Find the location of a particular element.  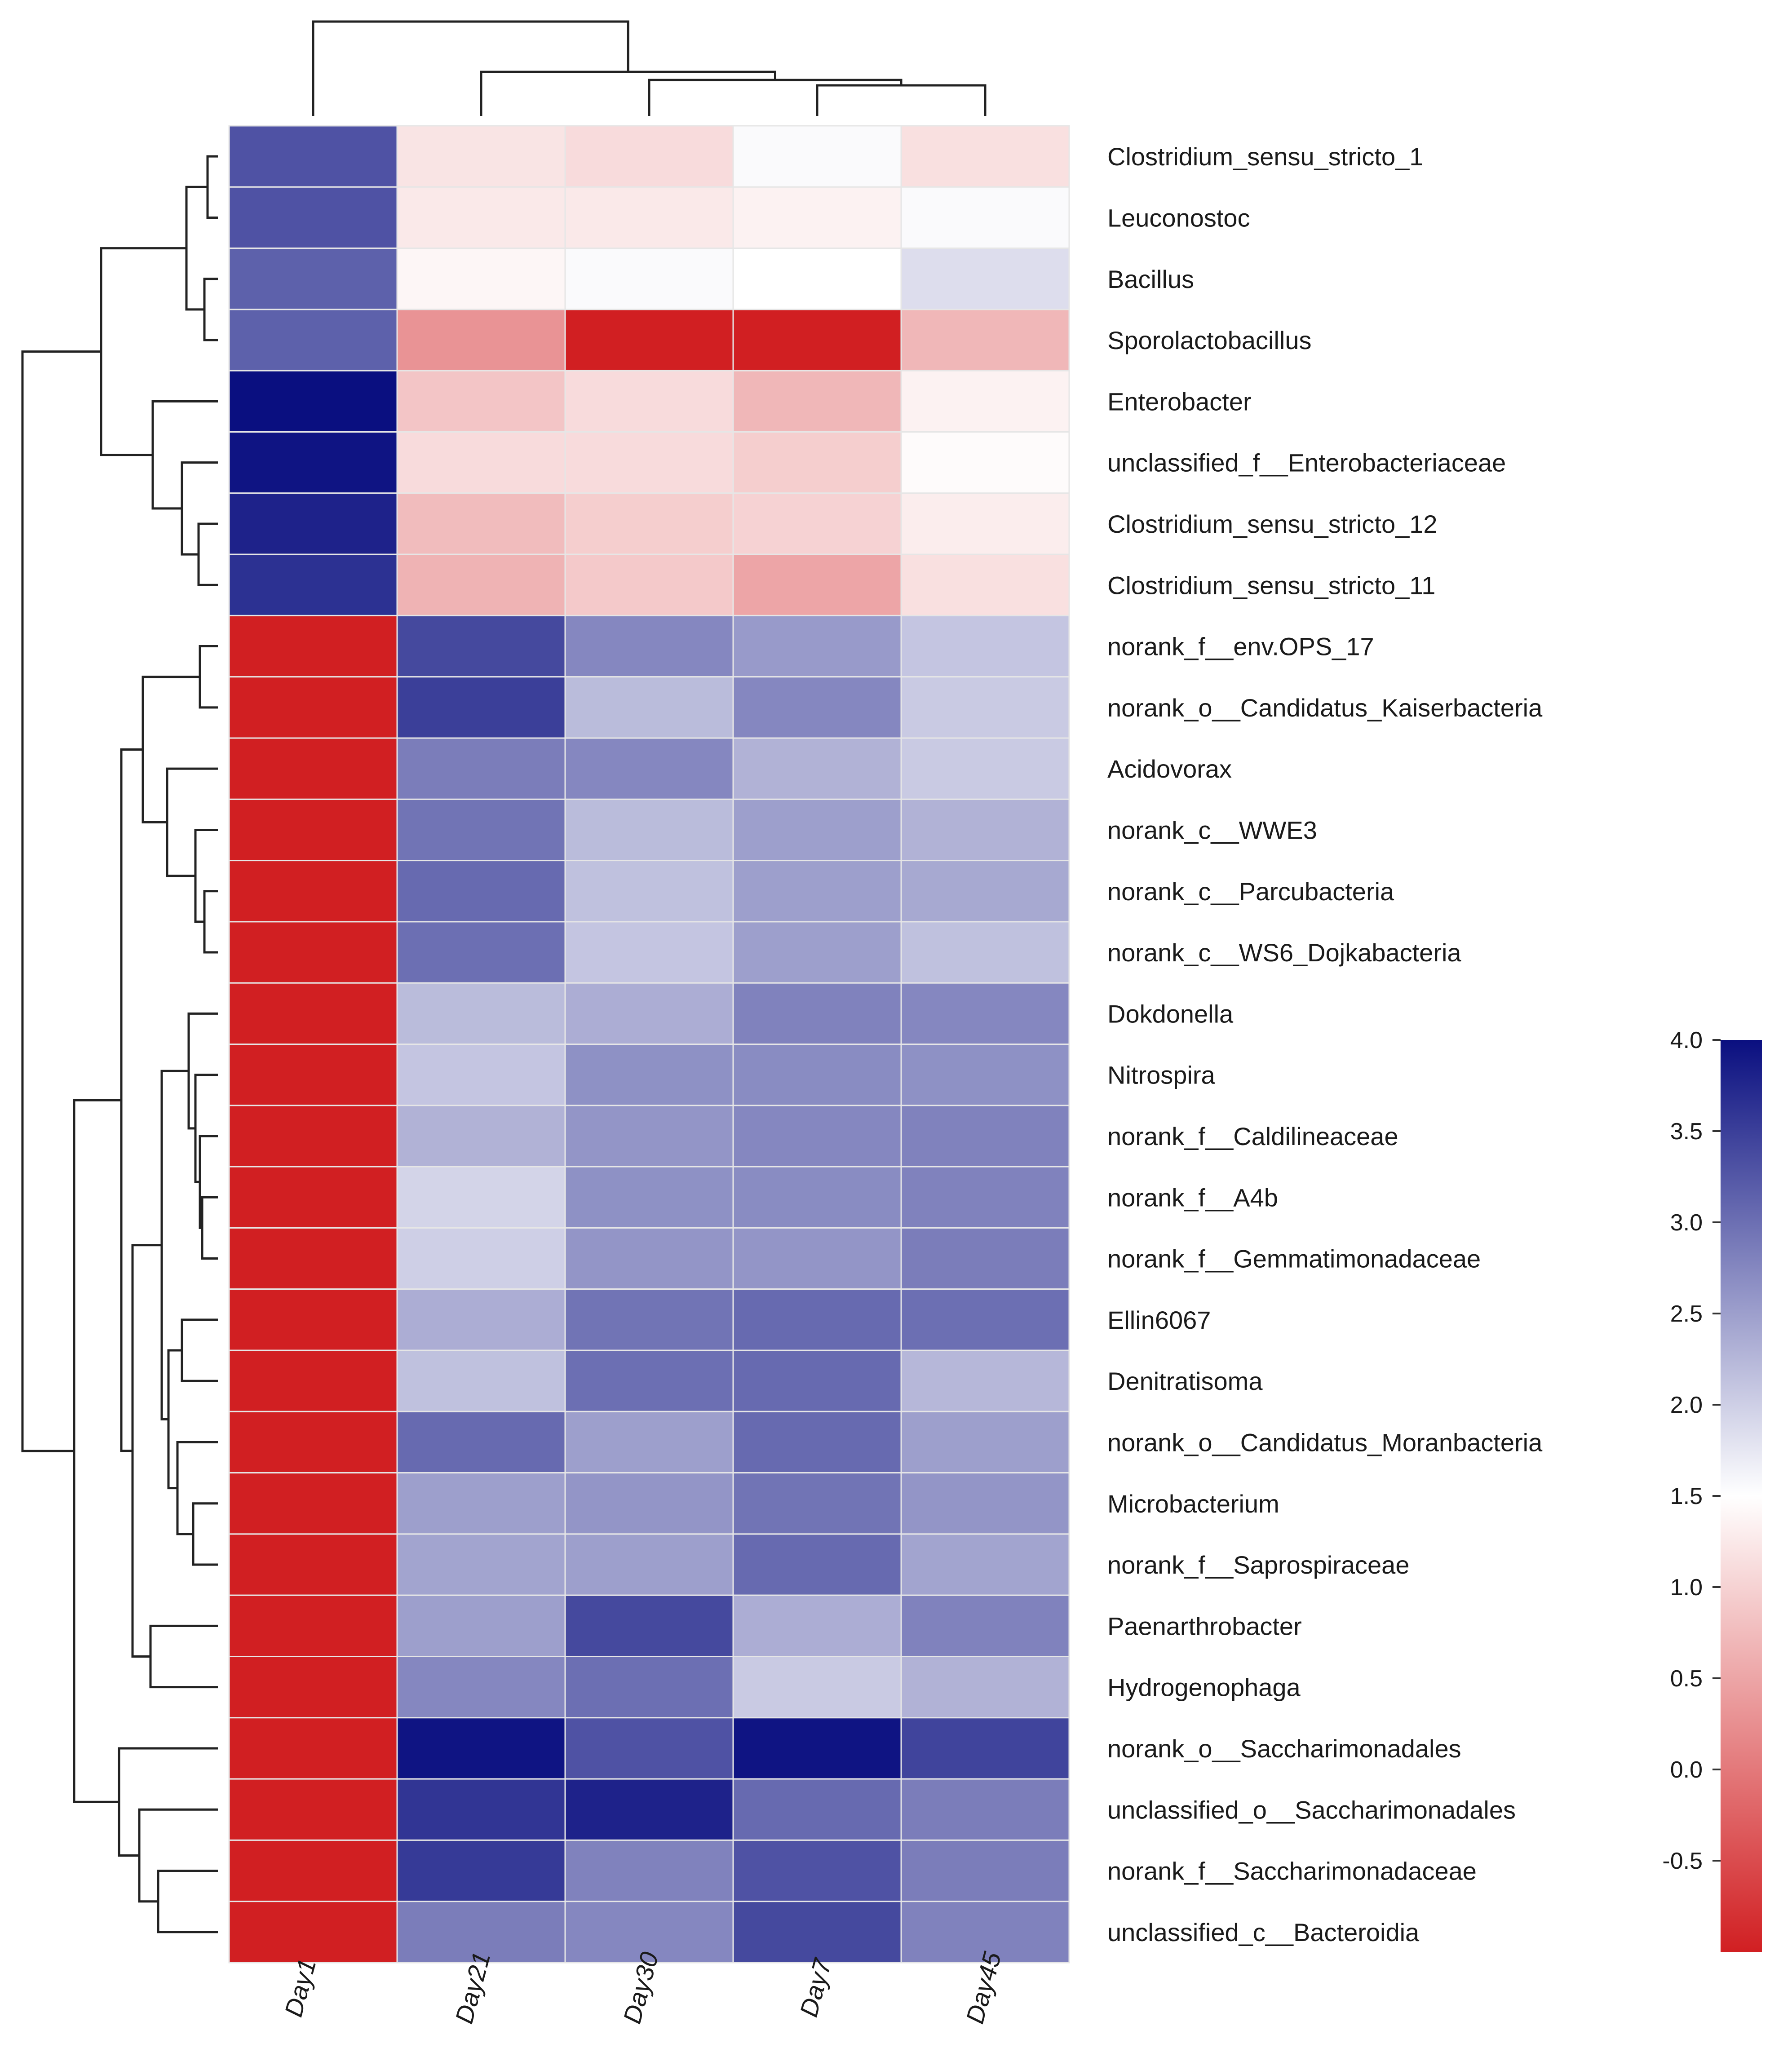

column-label: Day1 is located at coordinates (301, 1988).